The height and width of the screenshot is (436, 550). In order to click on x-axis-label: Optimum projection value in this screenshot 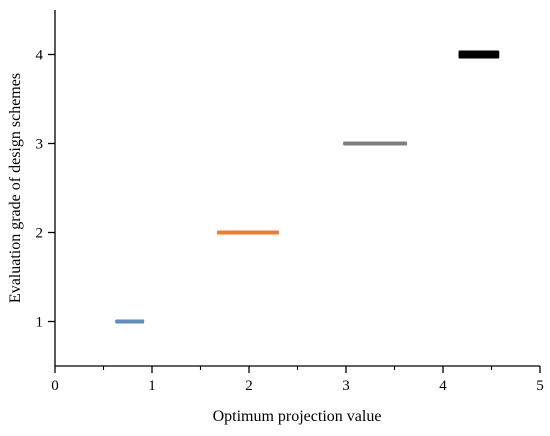, I will do `click(297, 416)`.